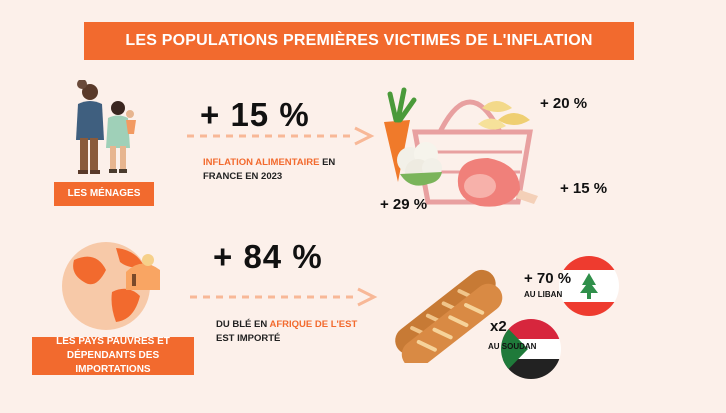  Describe the element at coordinates (255, 114) in the screenshot. I see `households-figure: + 15 %` at that location.